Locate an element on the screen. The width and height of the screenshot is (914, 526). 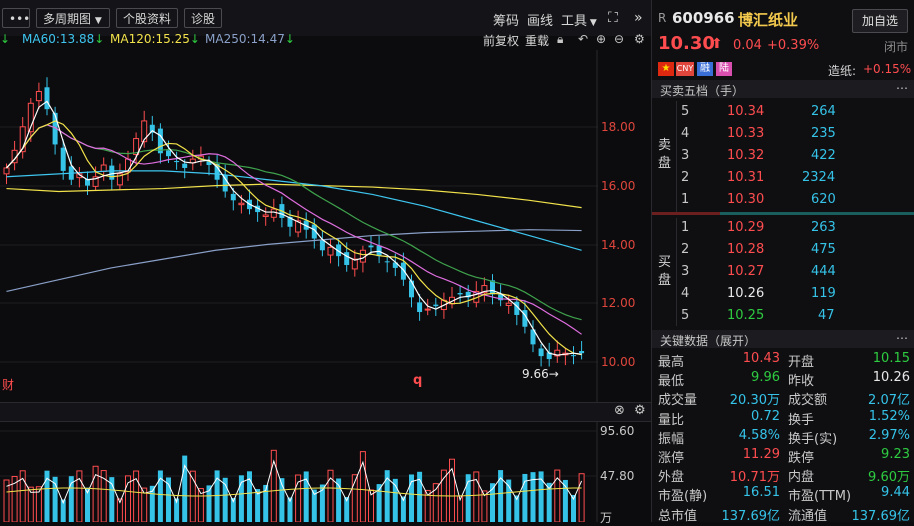
buy-row-2: 2 10.28 475 is located at coordinates (758, 249).